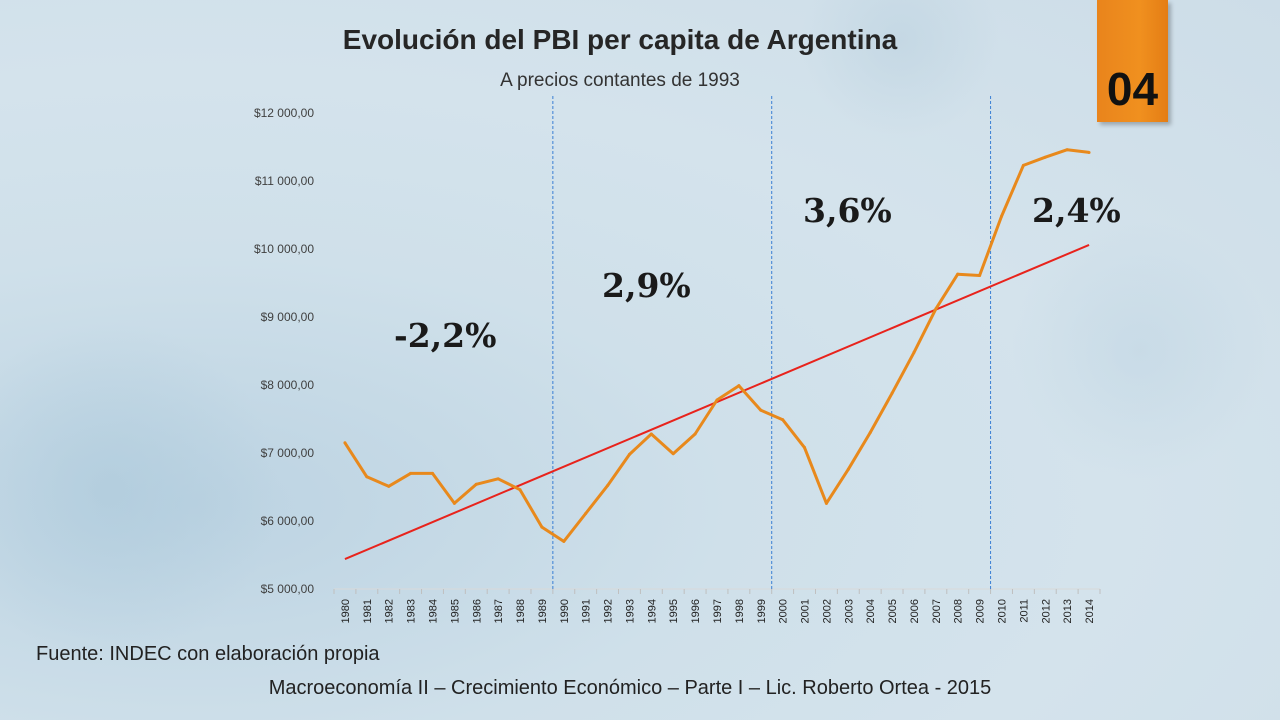 The height and width of the screenshot is (720, 1280). I want to click on y-tick-label: $10 000,00, so click(284, 249).